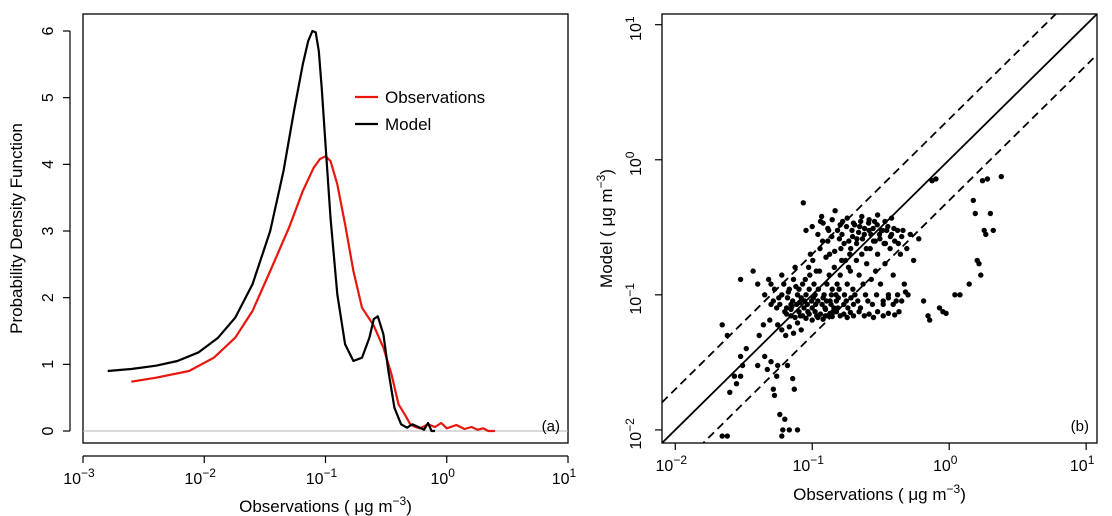 The image size is (1112, 516). I want to click on panel-a-y-tick-label: 3, so click(48, 230).